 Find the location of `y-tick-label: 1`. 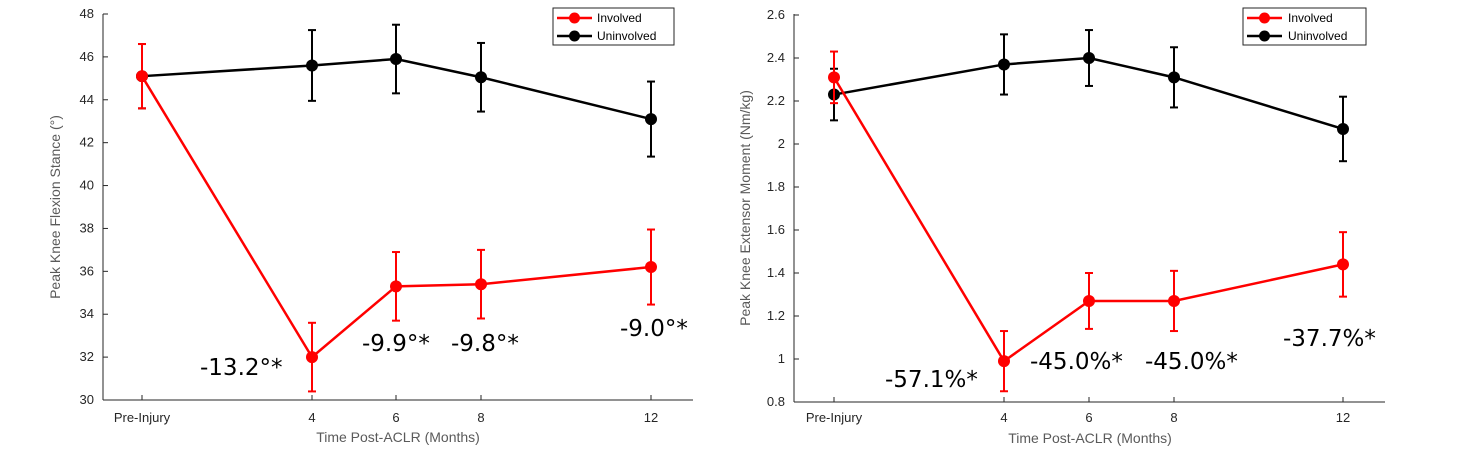

y-tick-label: 1 is located at coordinates (781, 358).